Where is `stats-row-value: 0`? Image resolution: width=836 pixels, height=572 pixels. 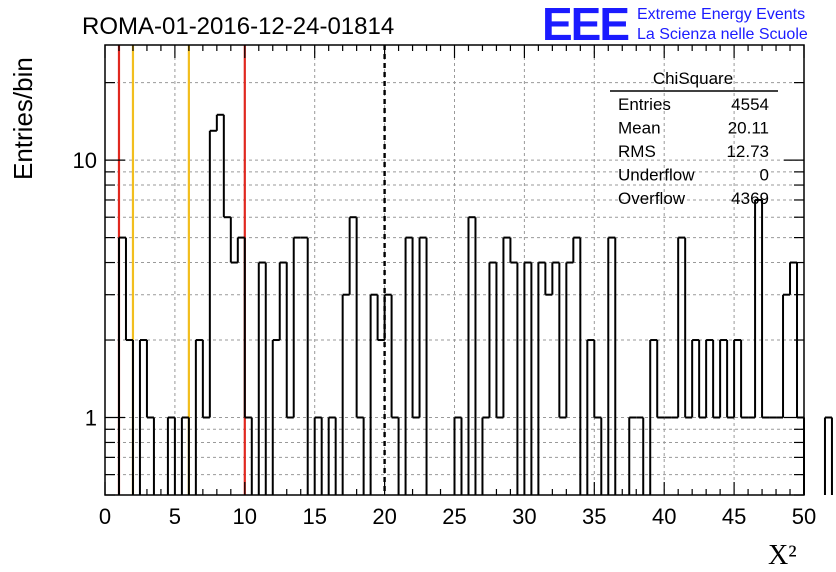
stats-row-value: 0 is located at coordinates (764, 175).